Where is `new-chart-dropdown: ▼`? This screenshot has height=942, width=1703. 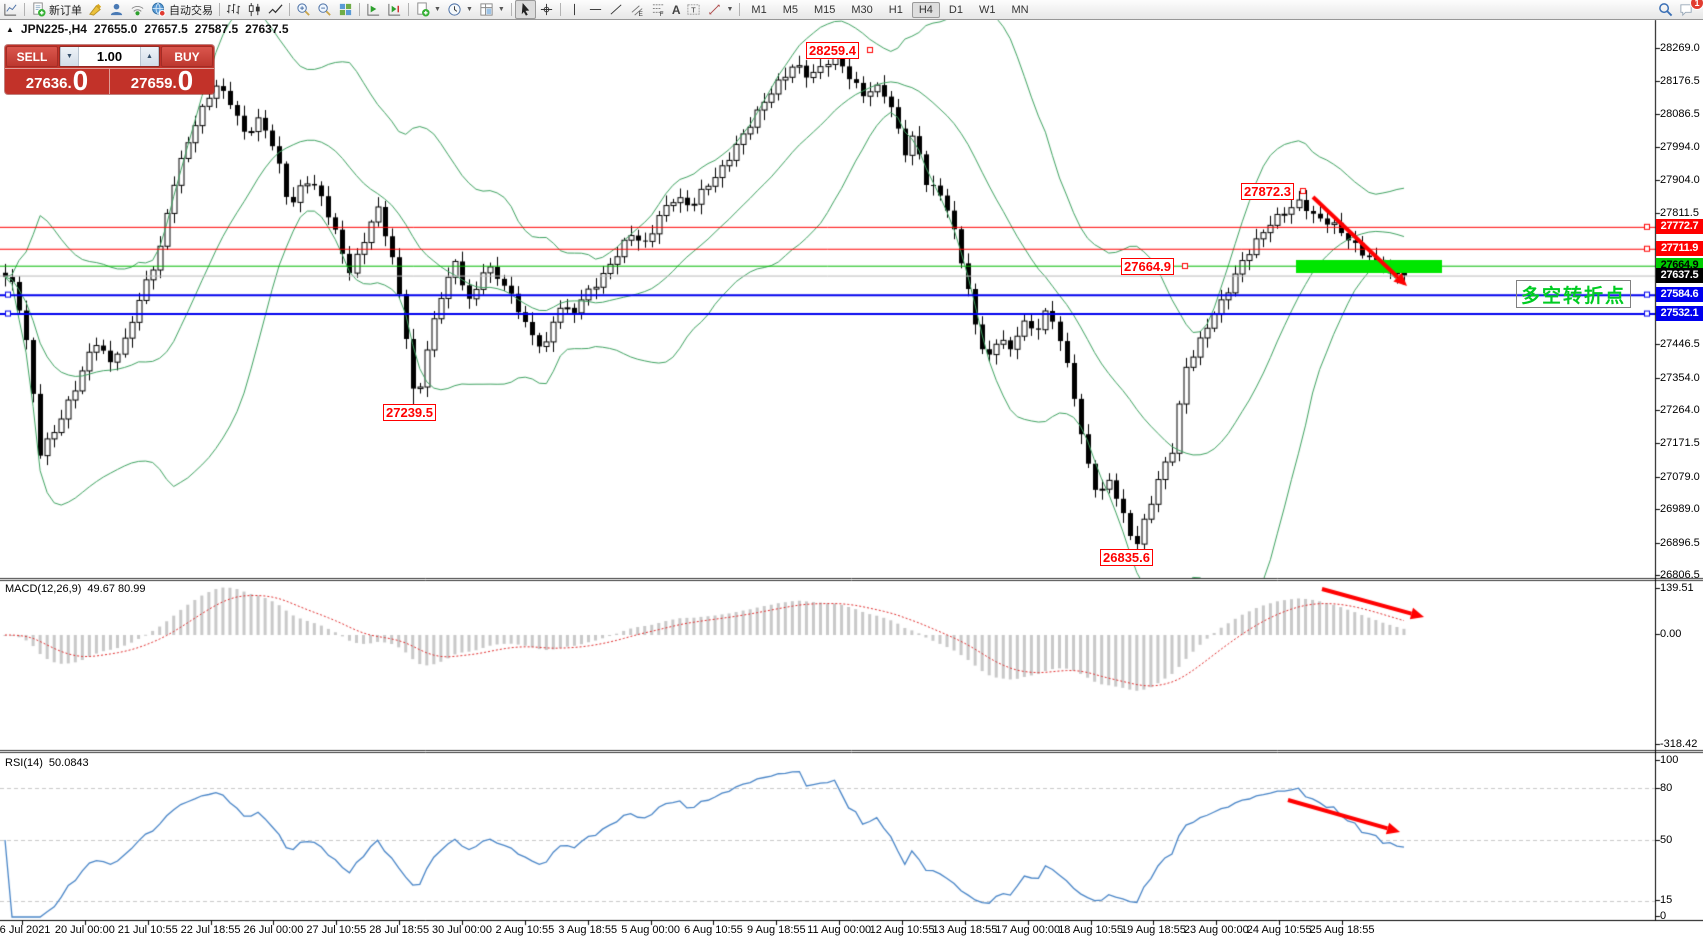
new-chart-dropdown: ▼ is located at coordinates (428, 9).